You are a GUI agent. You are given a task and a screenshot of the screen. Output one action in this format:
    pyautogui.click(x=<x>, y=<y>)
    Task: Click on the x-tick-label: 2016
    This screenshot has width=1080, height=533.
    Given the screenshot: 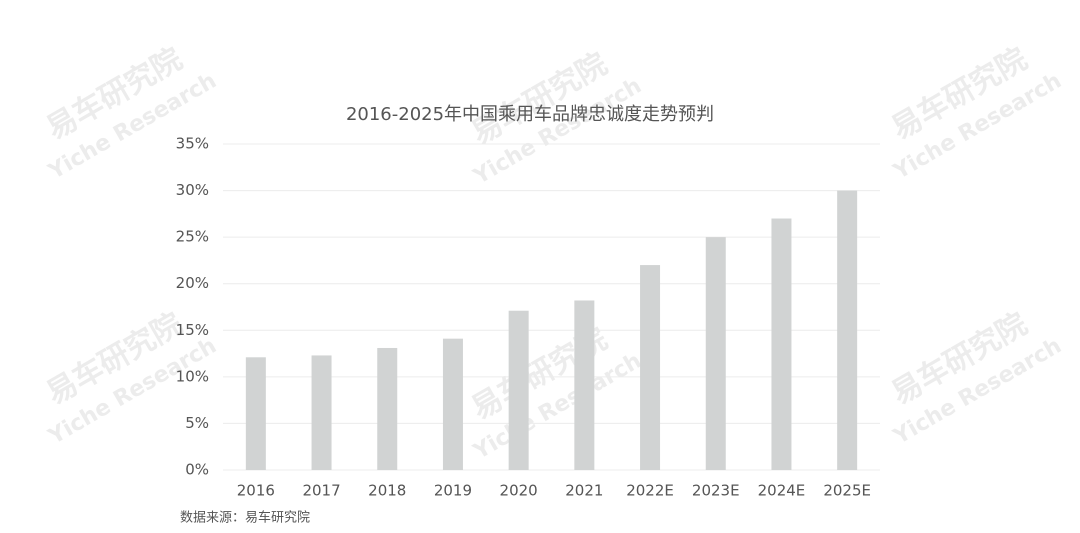 What is the action you would take?
    pyautogui.click(x=256, y=491)
    